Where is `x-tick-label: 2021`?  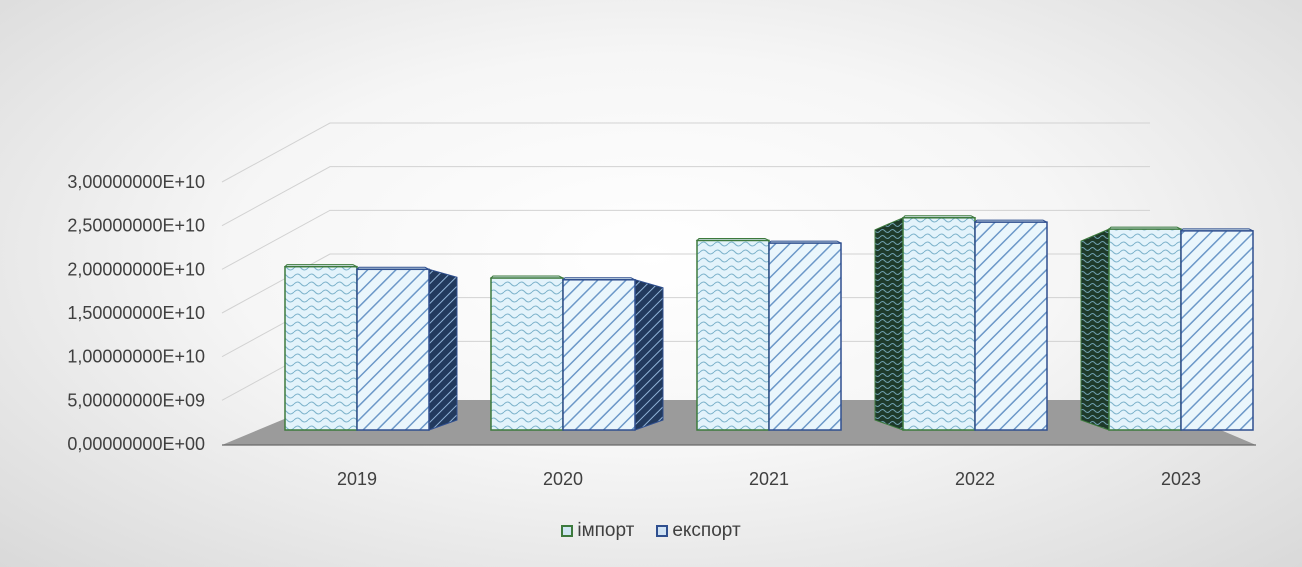
x-tick-label: 2021 is located at coordinates (769, 479).